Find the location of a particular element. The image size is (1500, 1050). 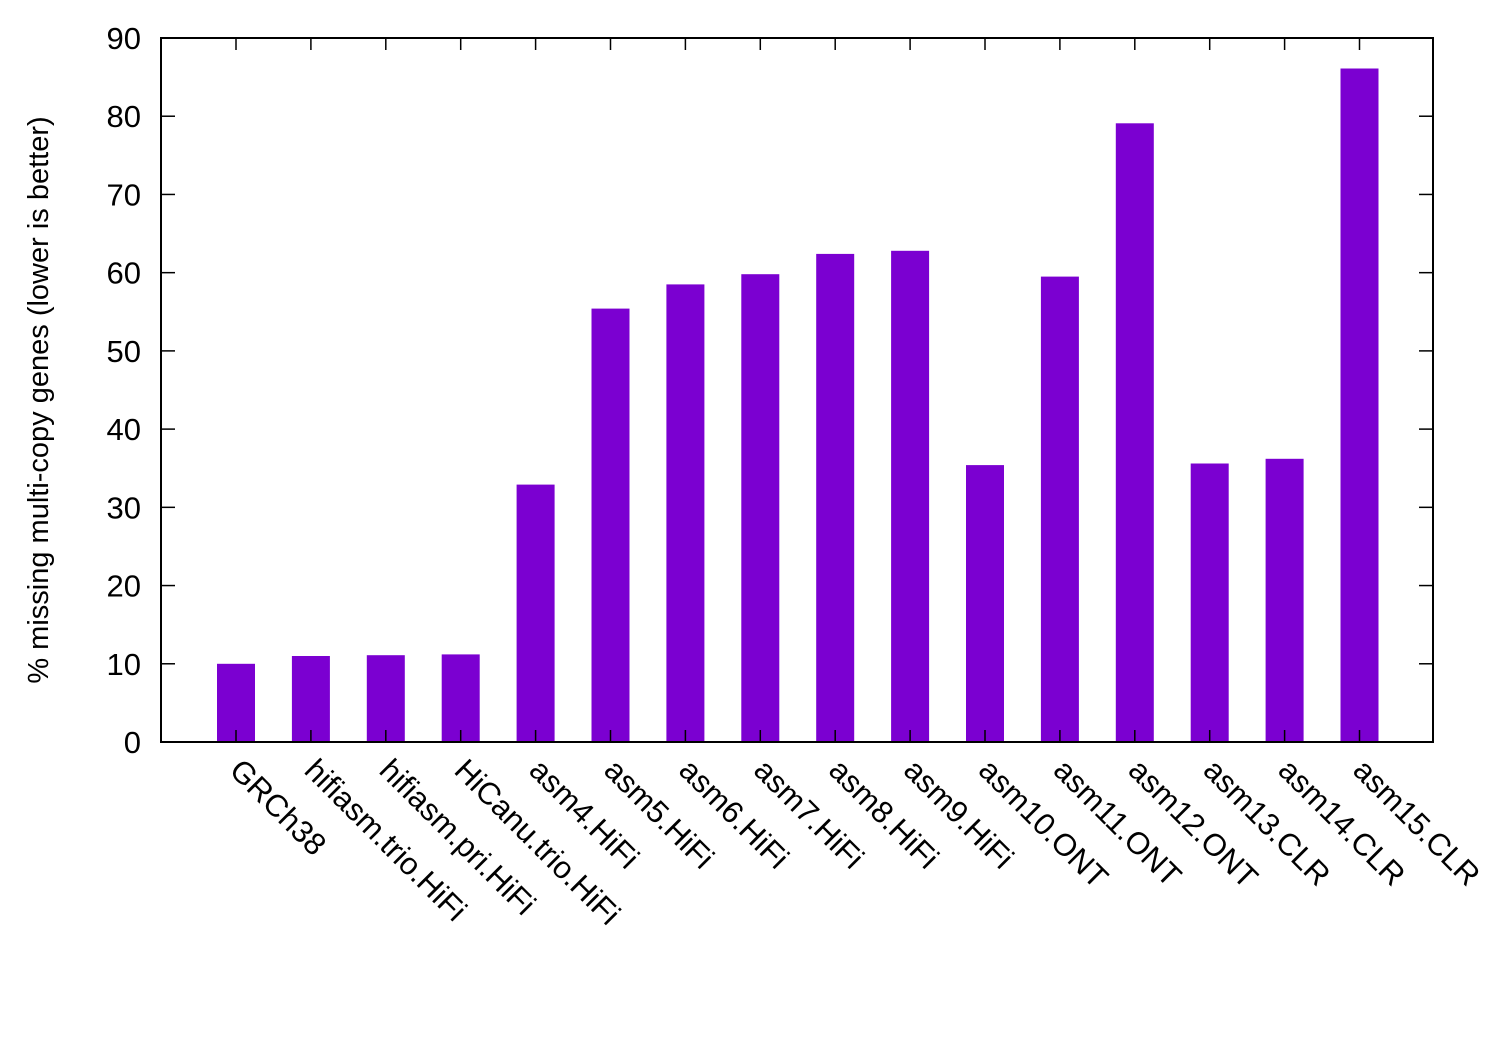

y-tick-label: 40 is located at coordinates (124, 429).